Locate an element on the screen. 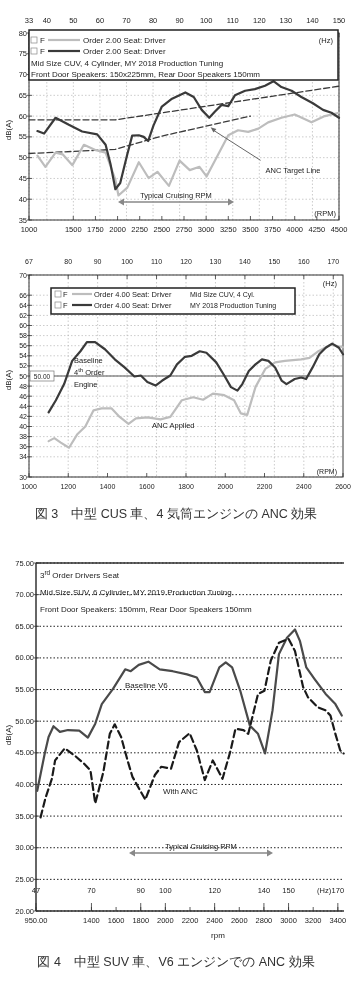 The width and height of the screenshot is (352, 1006). series-label: With ANC is located at coordinates (180, 791).